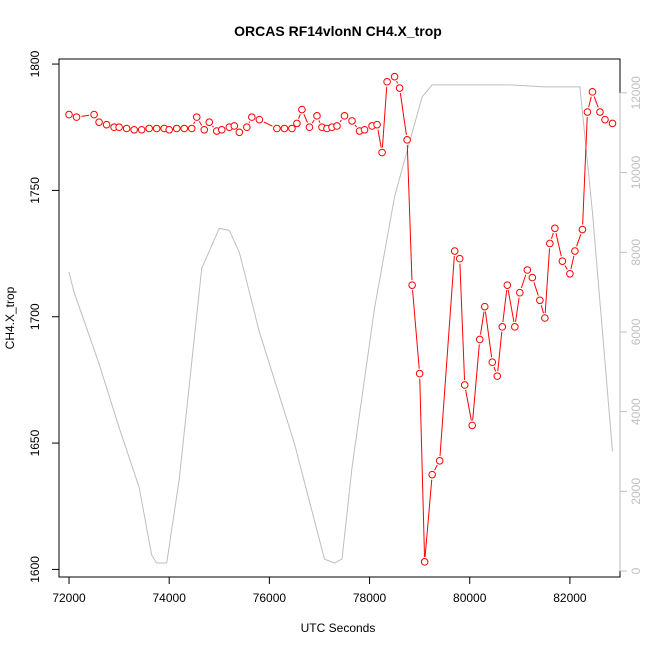  Describe the element at coordinates (338, 628) in the screenshot. I see `x-axis-label: UTC Seconds` at that location.